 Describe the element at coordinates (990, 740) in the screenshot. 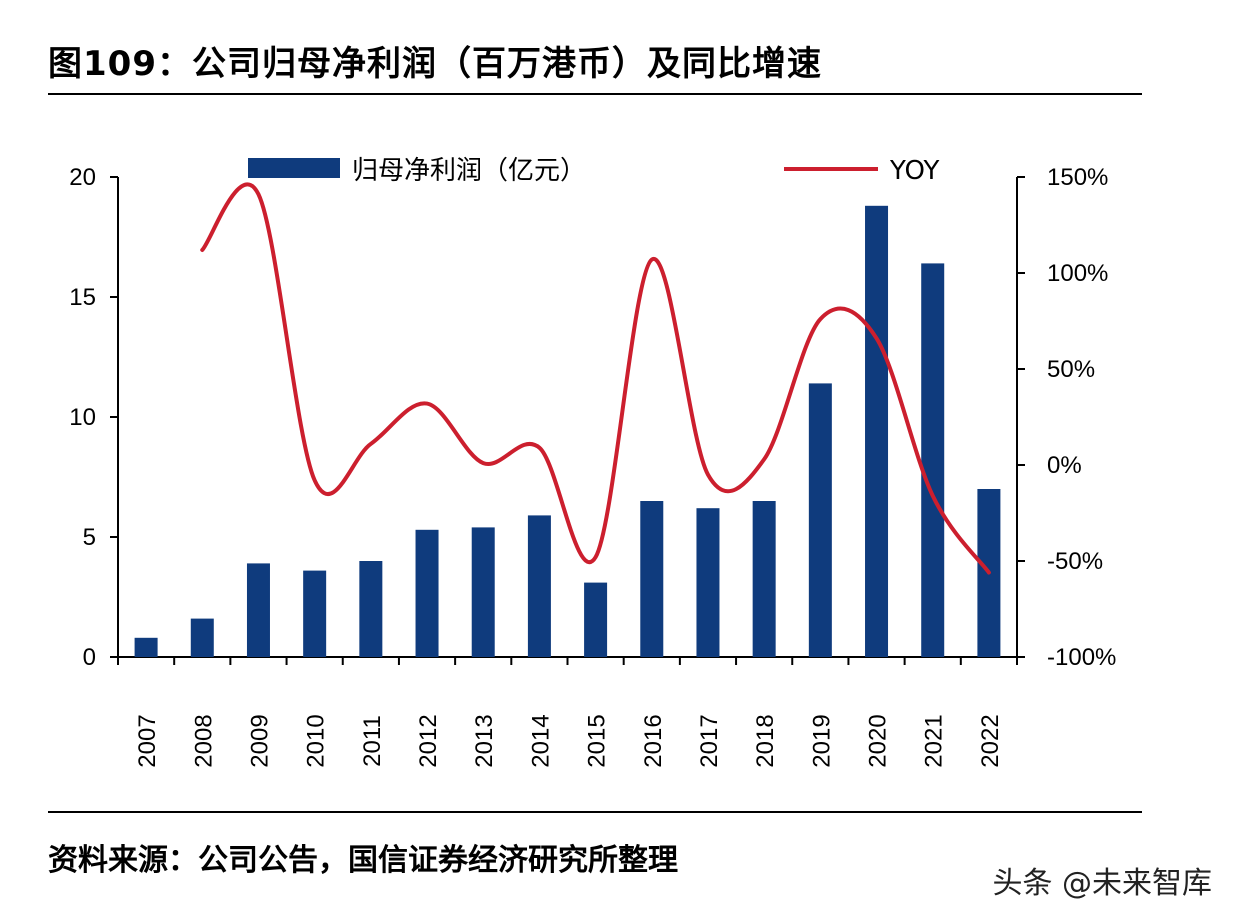

I see `x-tick-label: 2022` at that location.